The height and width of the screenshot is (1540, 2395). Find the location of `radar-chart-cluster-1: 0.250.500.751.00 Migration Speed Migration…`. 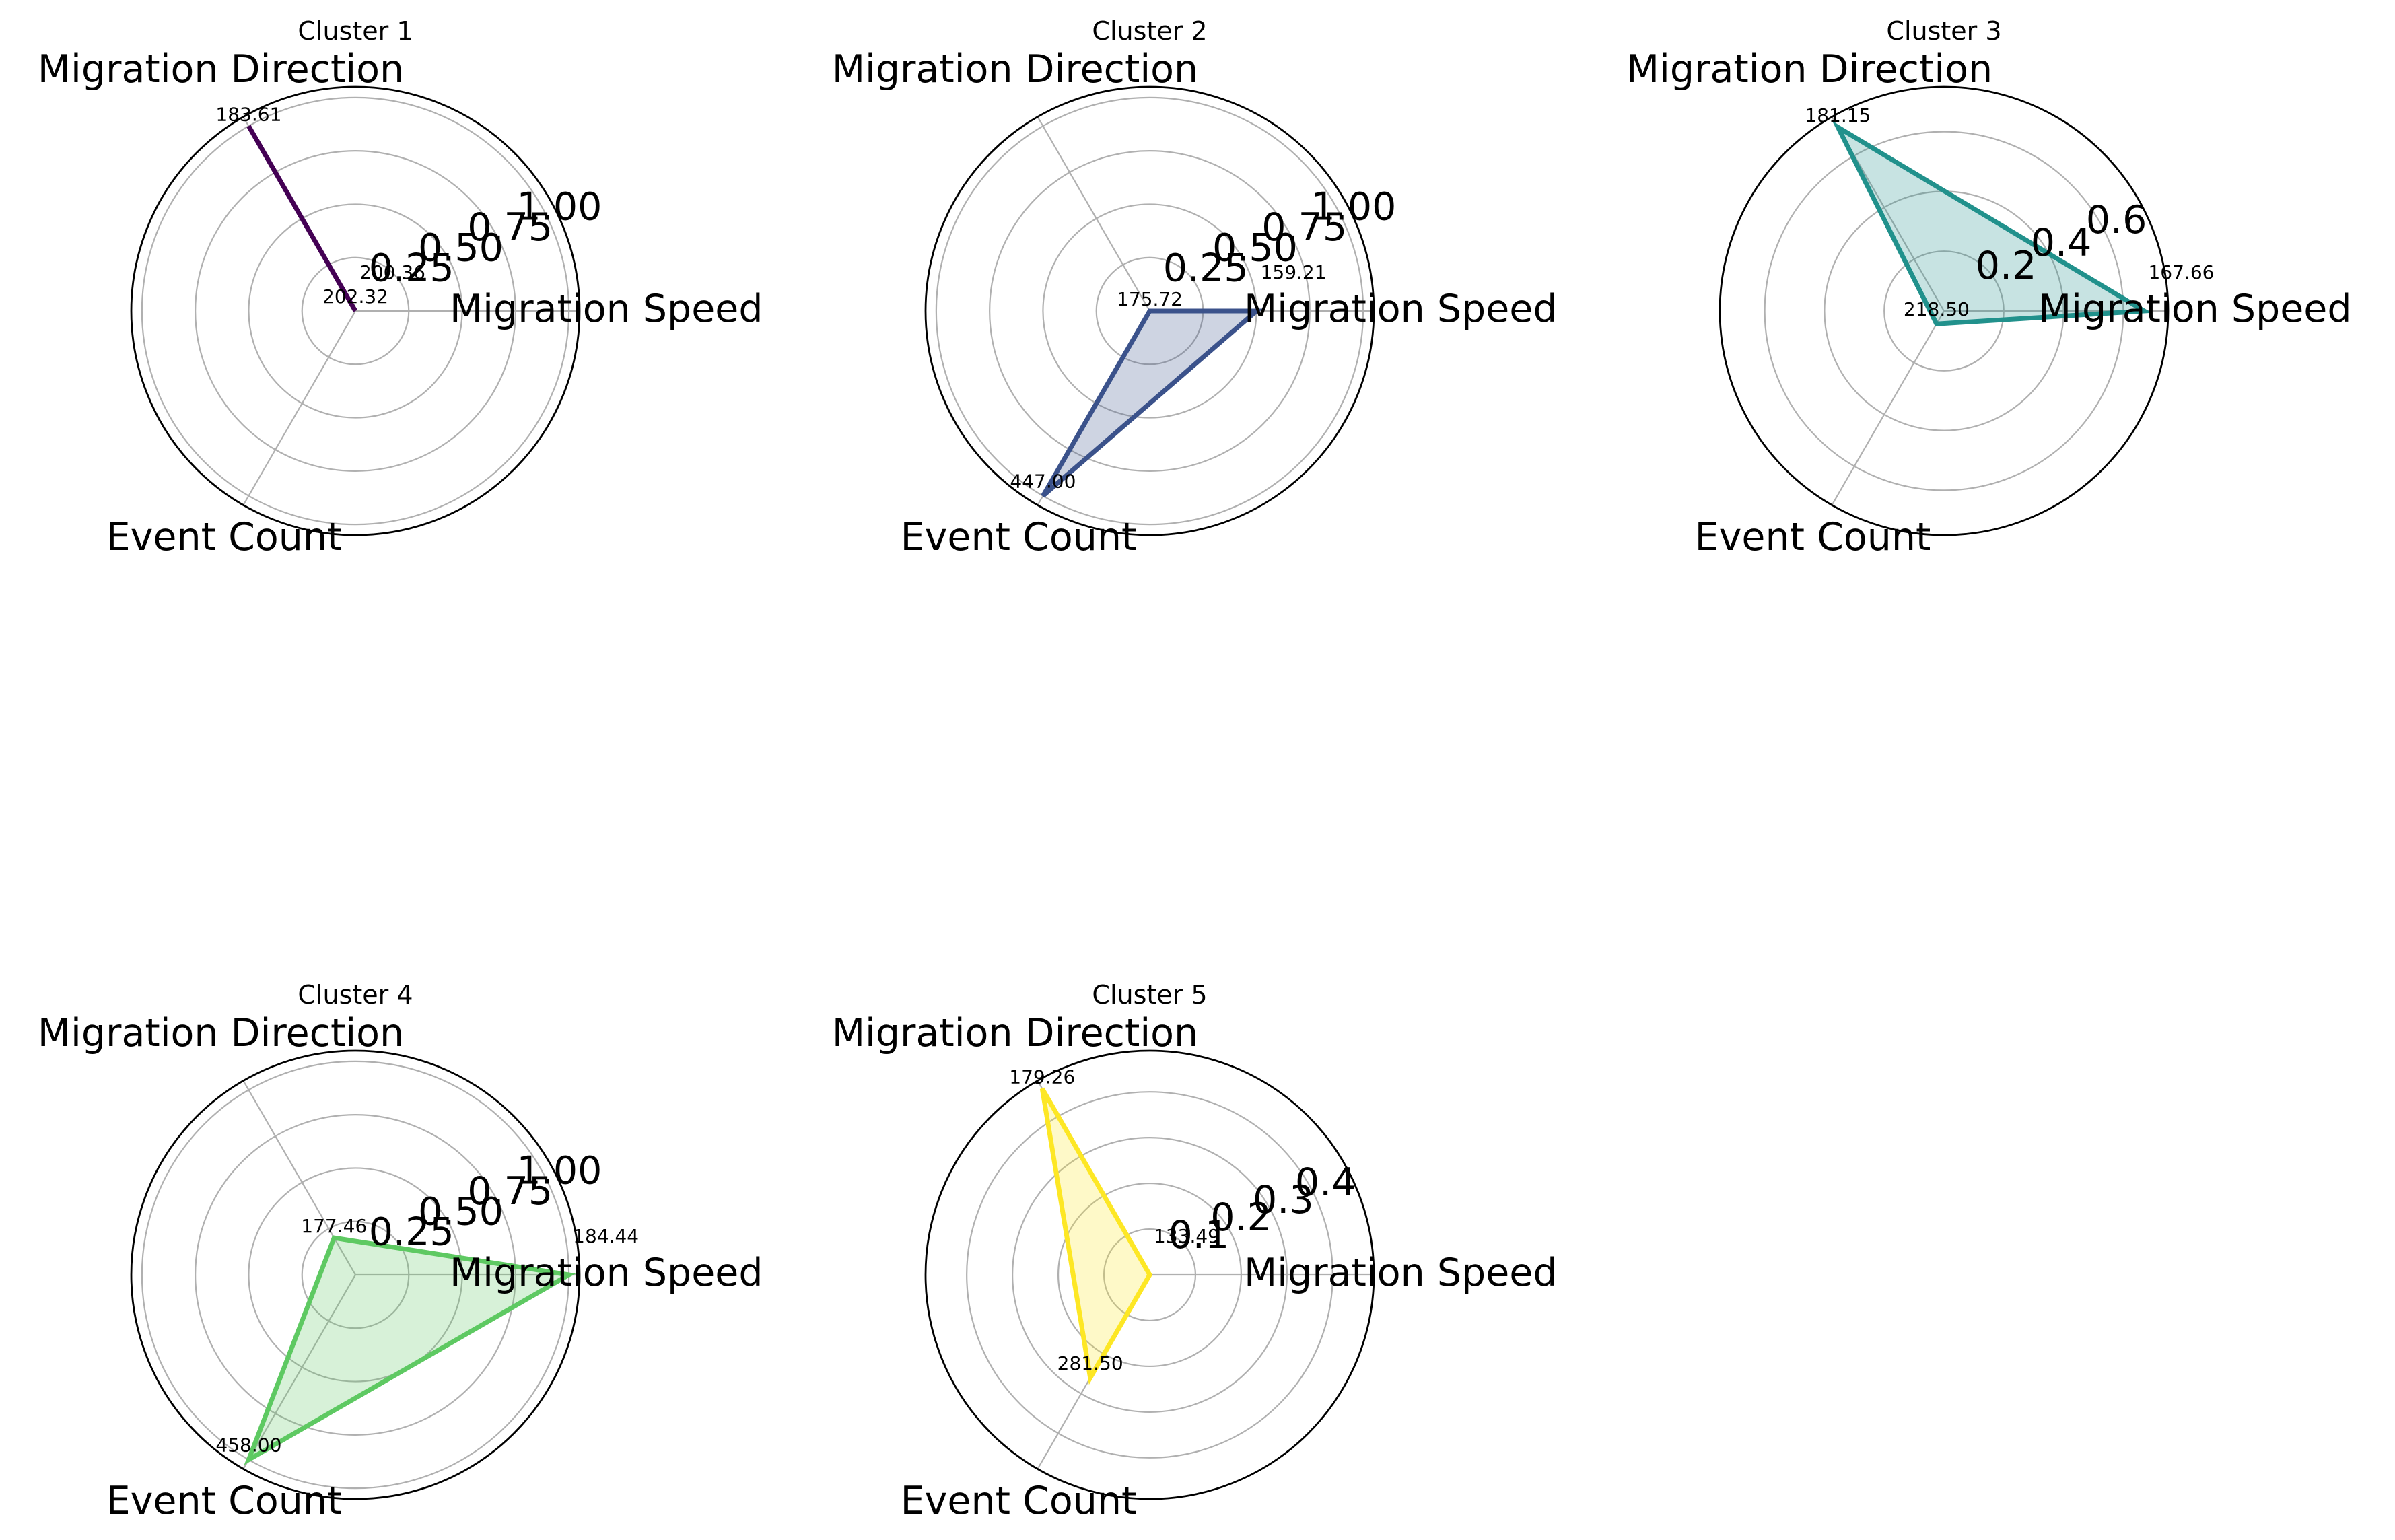

radar-chart-cluster-1: 0.250.500.751.00 Migration Speed Migration… is located at coordinates (400, 288).